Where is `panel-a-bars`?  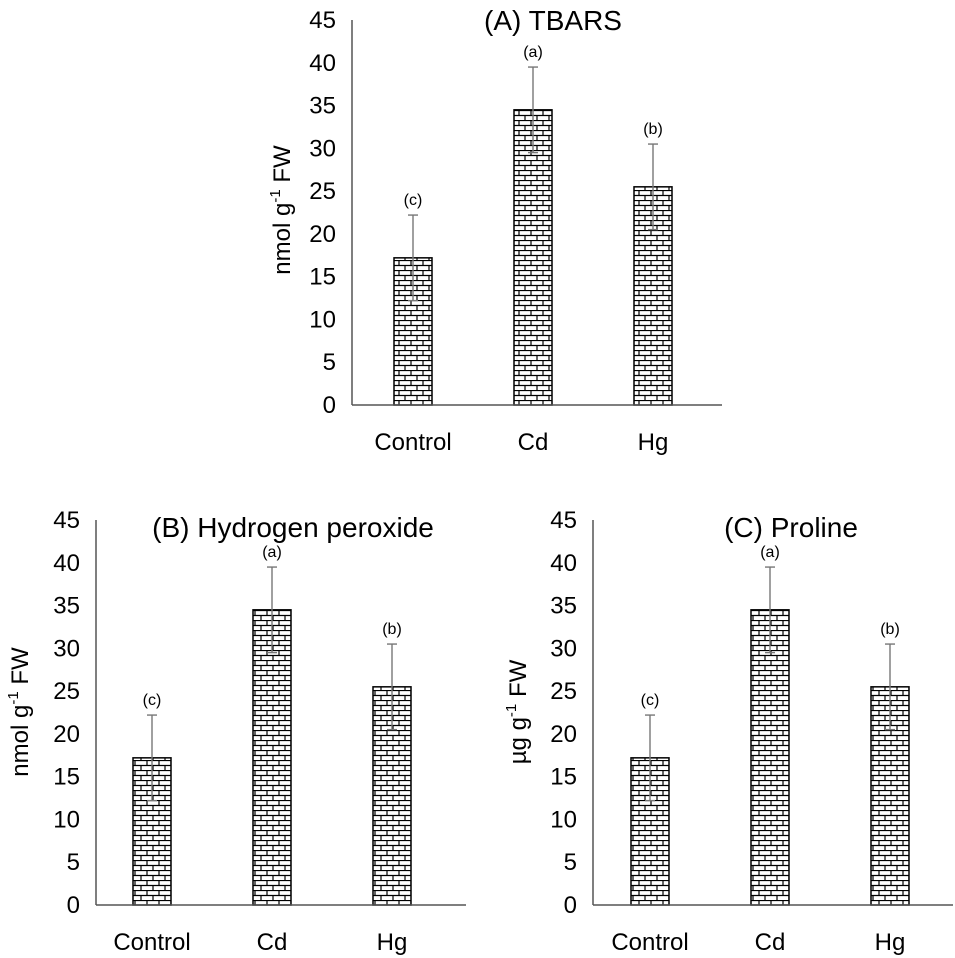 panel-a-bars is located at coordinates (533, 257).